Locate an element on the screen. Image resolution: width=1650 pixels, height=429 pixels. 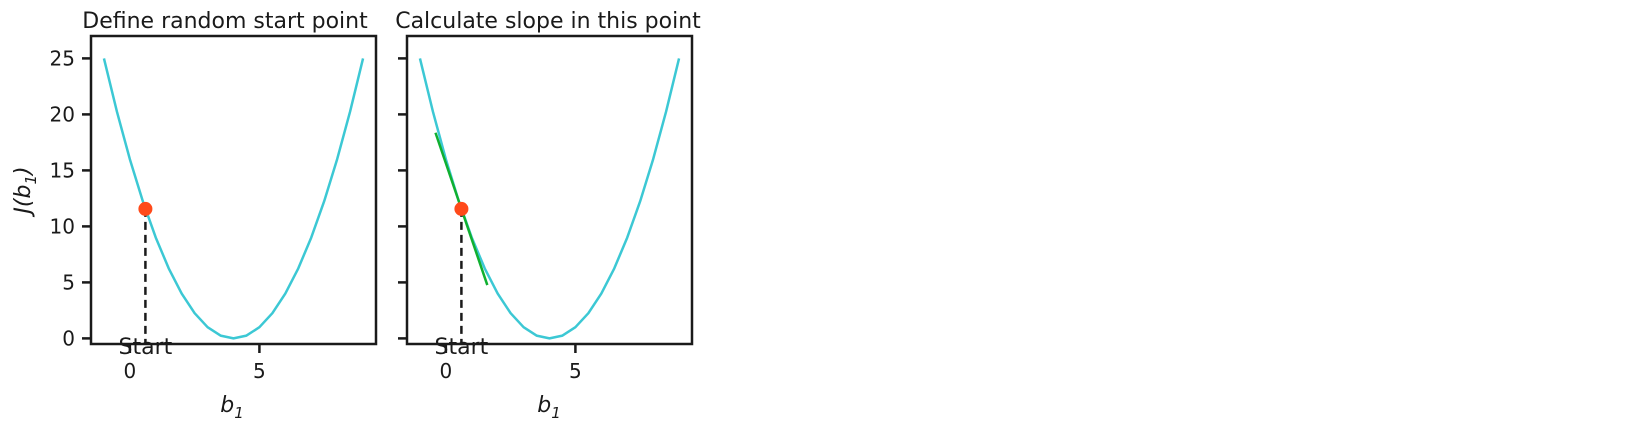
y-tick-label: 10 is located at coordinates (62, 226).